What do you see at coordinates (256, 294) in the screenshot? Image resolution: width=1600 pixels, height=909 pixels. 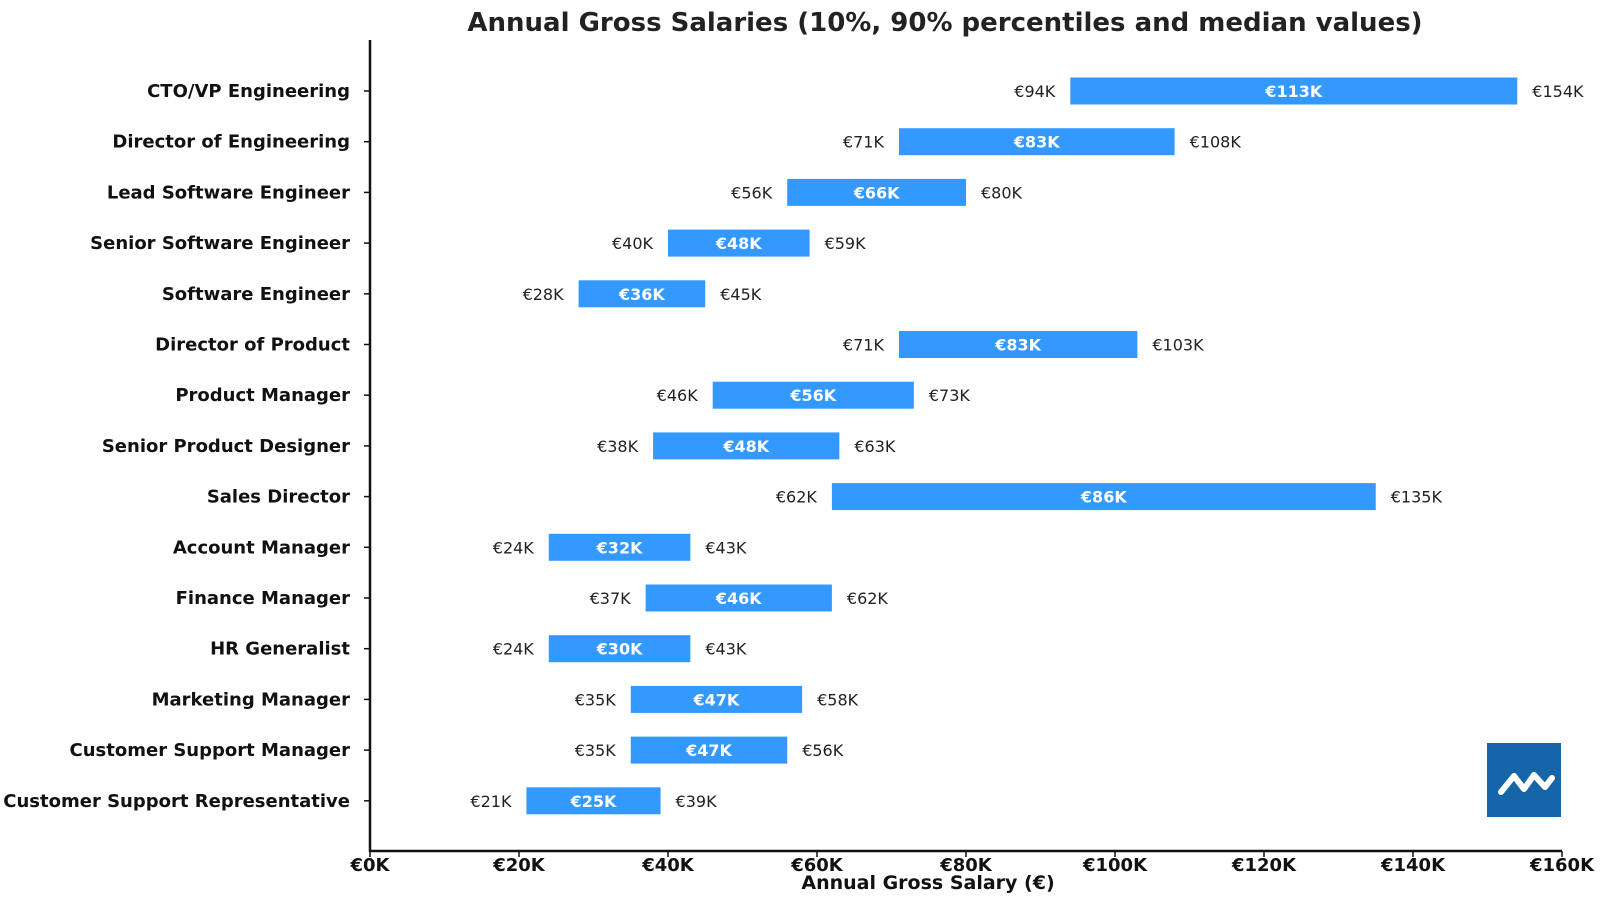 I see `category-label: Software Engineer` at bounding box center [256, 294].